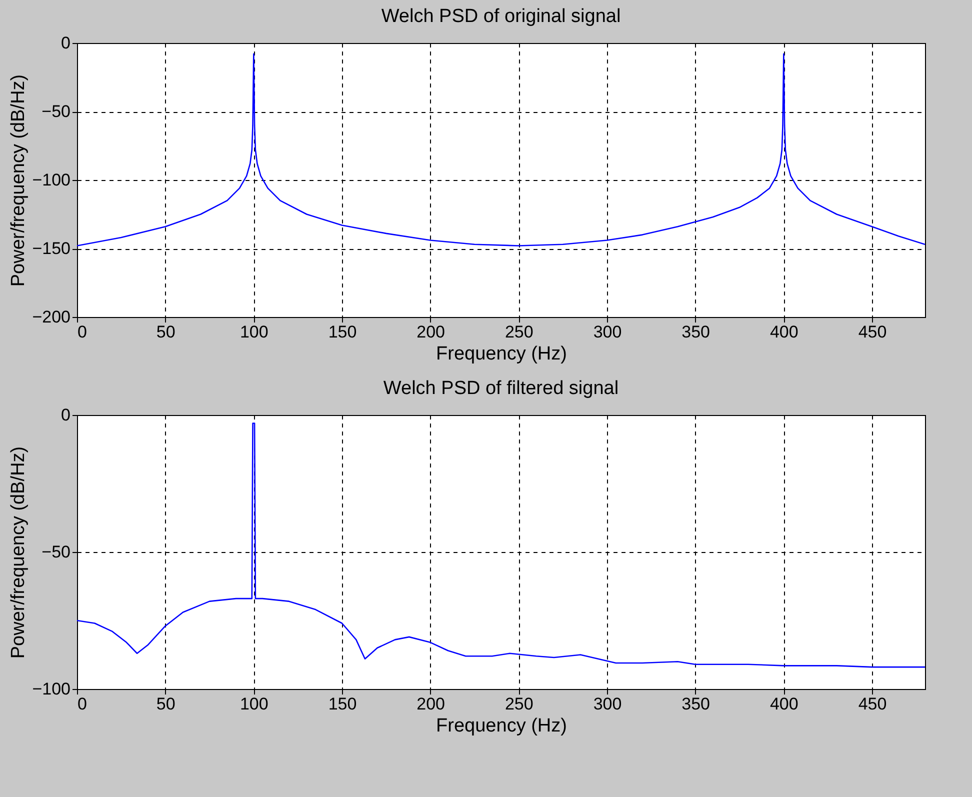  What do you see at coordinates (51, 317) in the screenshot?
I see `y-tick-label: −200` at bounding box center [51, 317].